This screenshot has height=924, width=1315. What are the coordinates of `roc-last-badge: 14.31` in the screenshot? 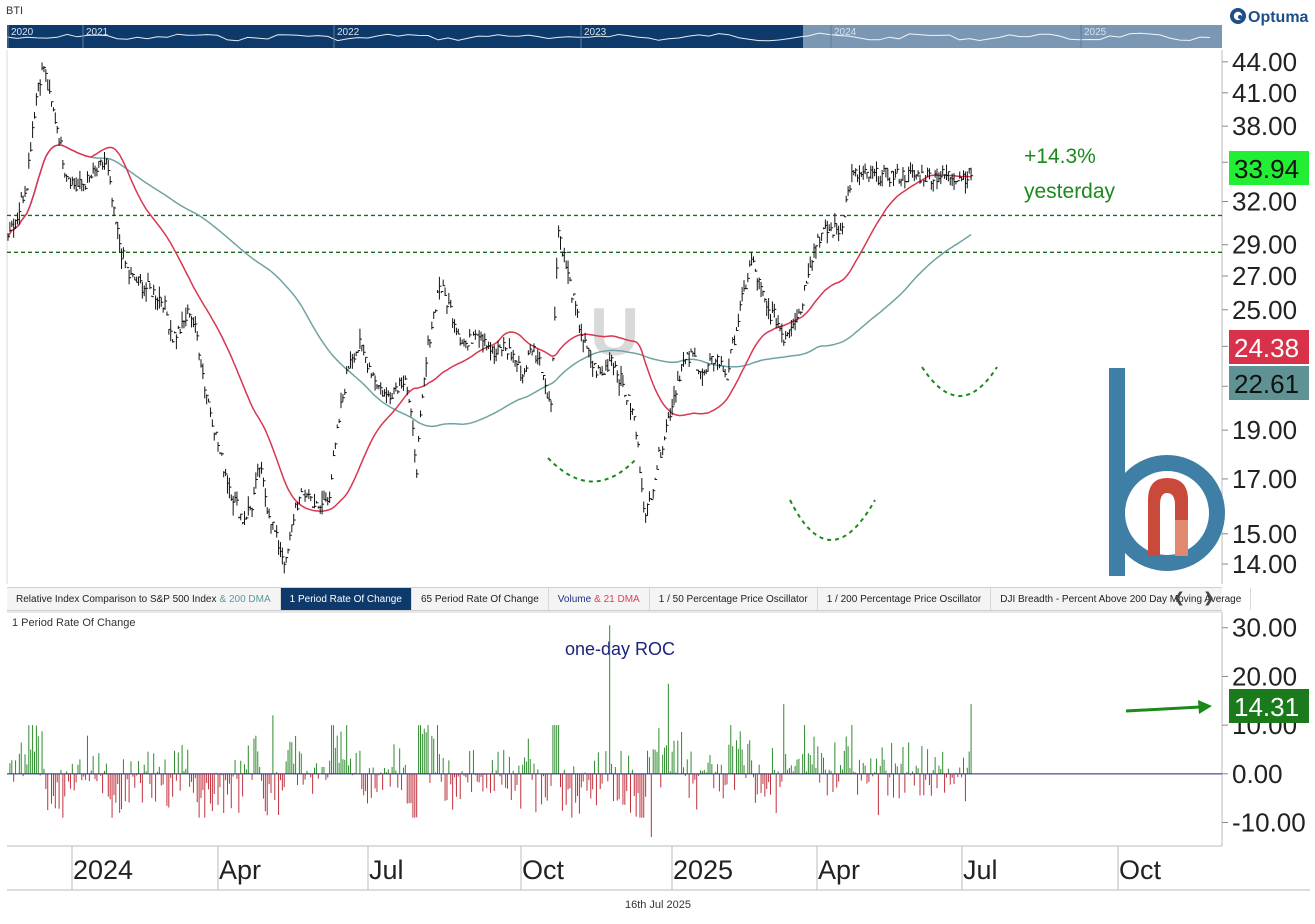 It's located at (1269, 706).